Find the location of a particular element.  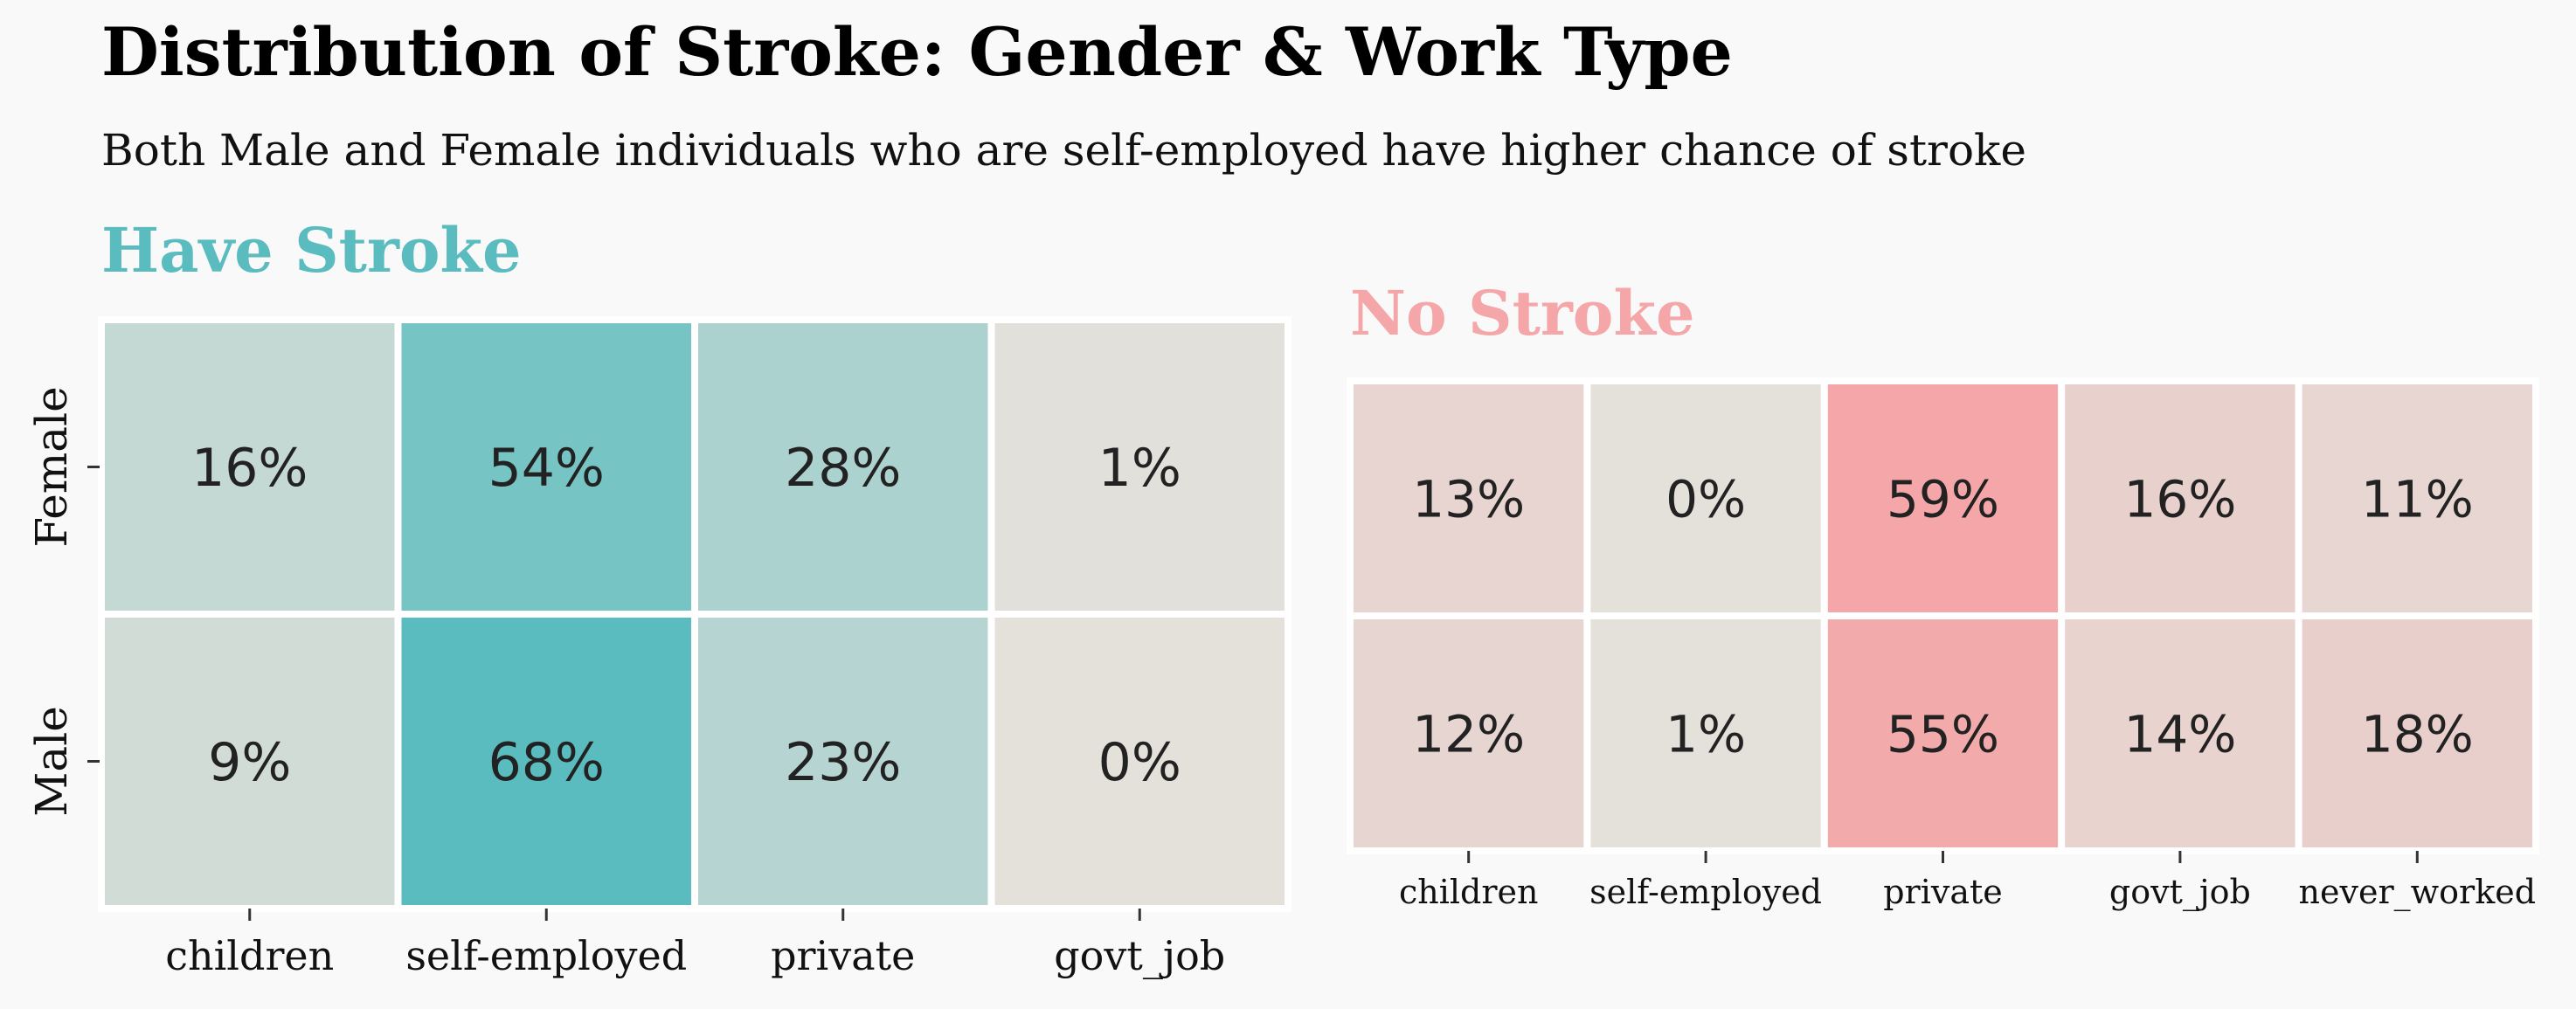

cell-value-label: 14% is located at coordinates (2179, 734).